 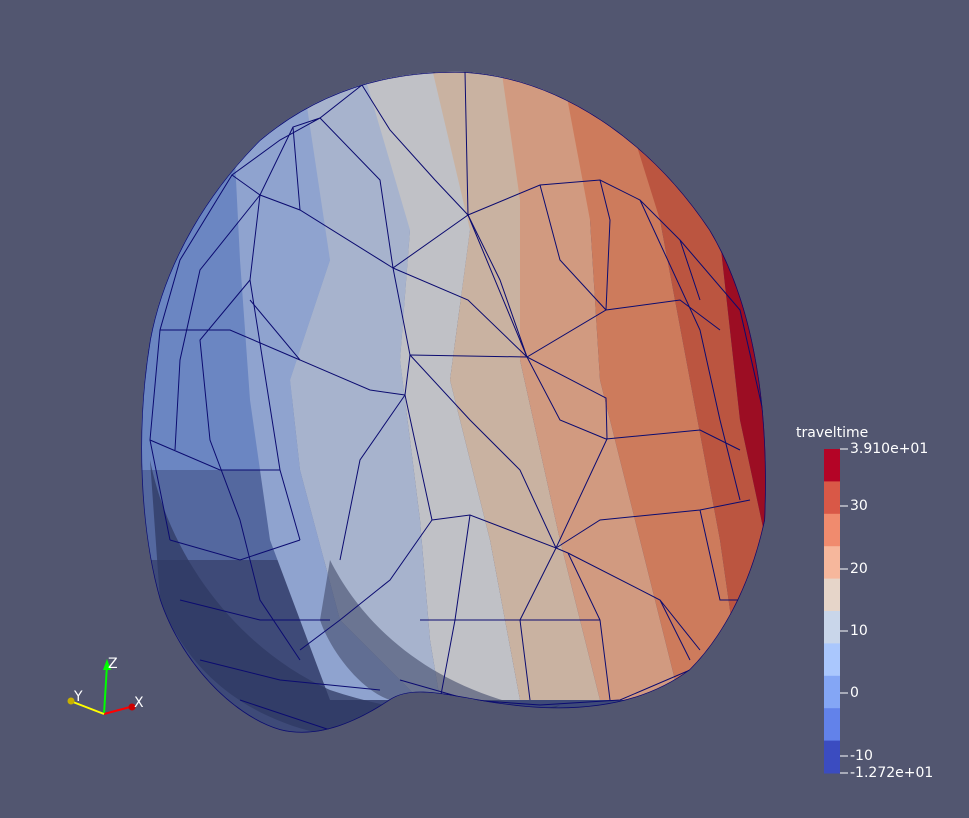 I want to click on colorbar-max-label: 3.910e+01, so click(x=889, y=449).